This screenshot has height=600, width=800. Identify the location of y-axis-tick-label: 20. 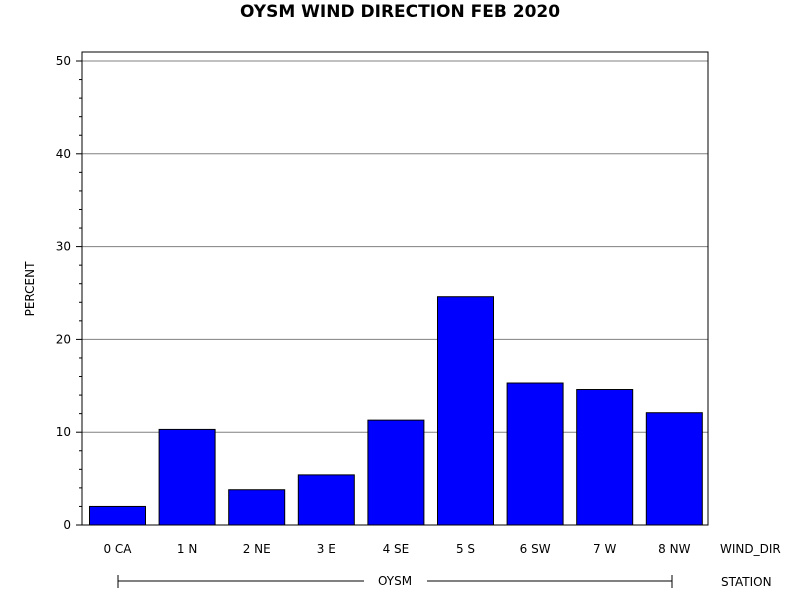
(63, 339).